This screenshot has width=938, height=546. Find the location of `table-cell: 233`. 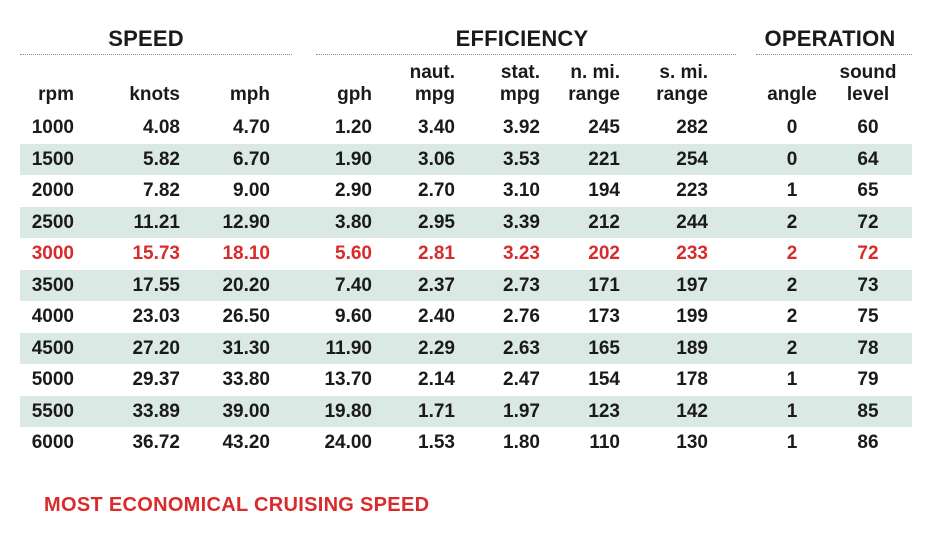

table-cell: 233 is located at coordinates (692, 253).